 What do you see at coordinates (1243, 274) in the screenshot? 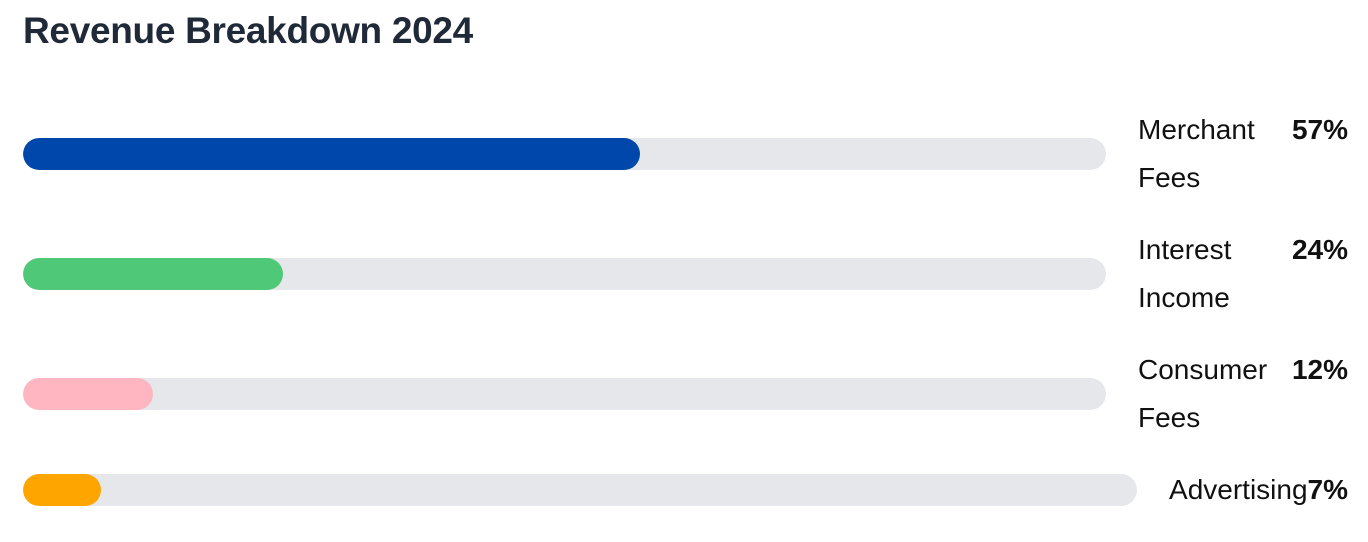
I see `bar-label: Interest Income 24%` at bounding box center [1243, 274].